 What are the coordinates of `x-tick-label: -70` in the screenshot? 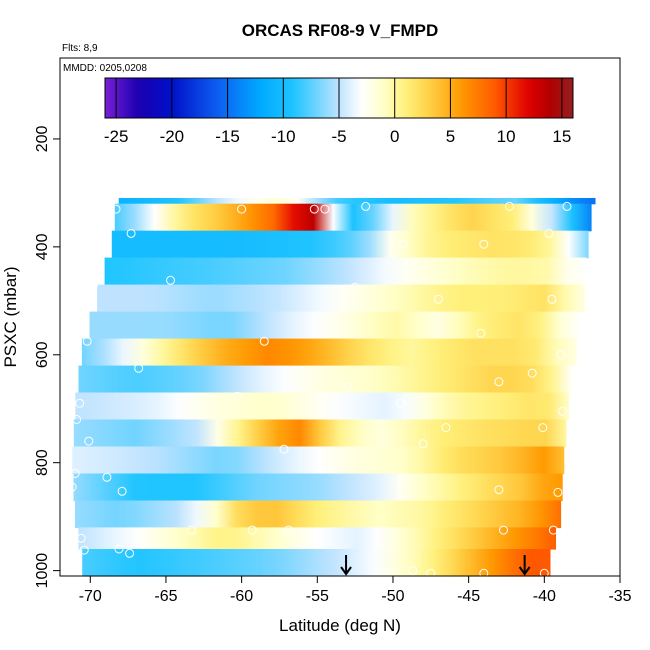 It's located at (90, 596).